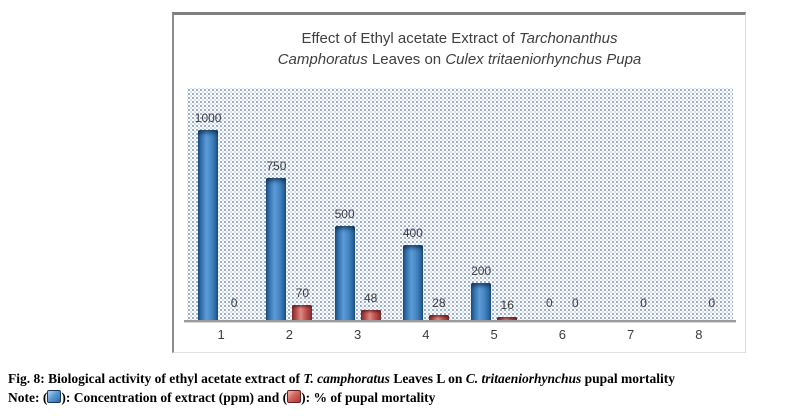 This screenshot has height=416, width=812. I want to click on data-label: 16, so click(507, 305).